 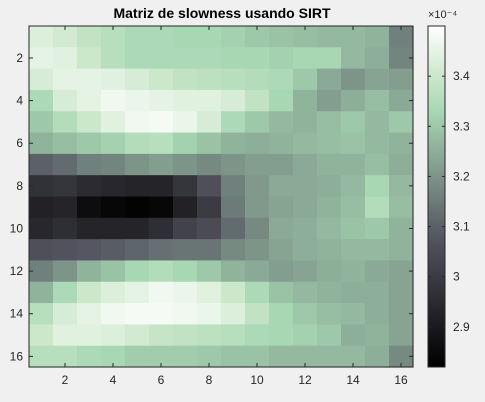 What do you see at coordinates (461, 76) in the screenshot?
I see `colorbar-tick-label: 3.4` at bounding box center [461, 76].